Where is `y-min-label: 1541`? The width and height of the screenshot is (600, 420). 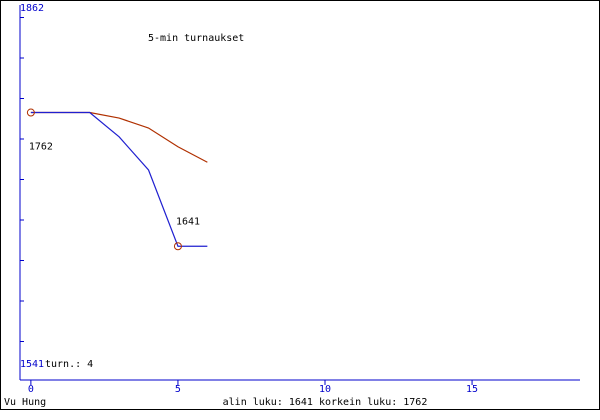 y-min-label: 1541 is located at coordinates (32, 364).